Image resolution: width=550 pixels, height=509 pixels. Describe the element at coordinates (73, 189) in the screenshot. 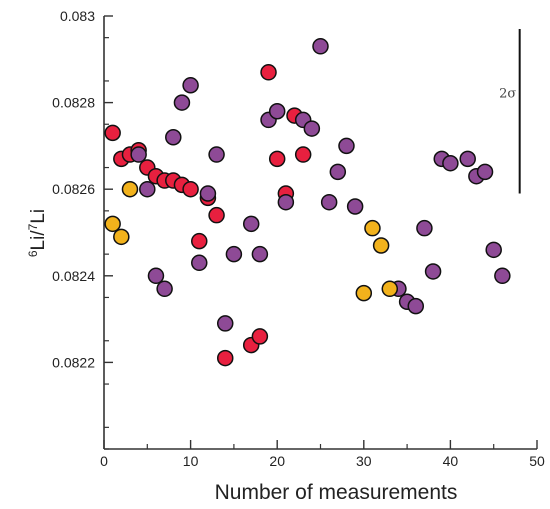

I see `y-tick-label: 0.0826` at that location.